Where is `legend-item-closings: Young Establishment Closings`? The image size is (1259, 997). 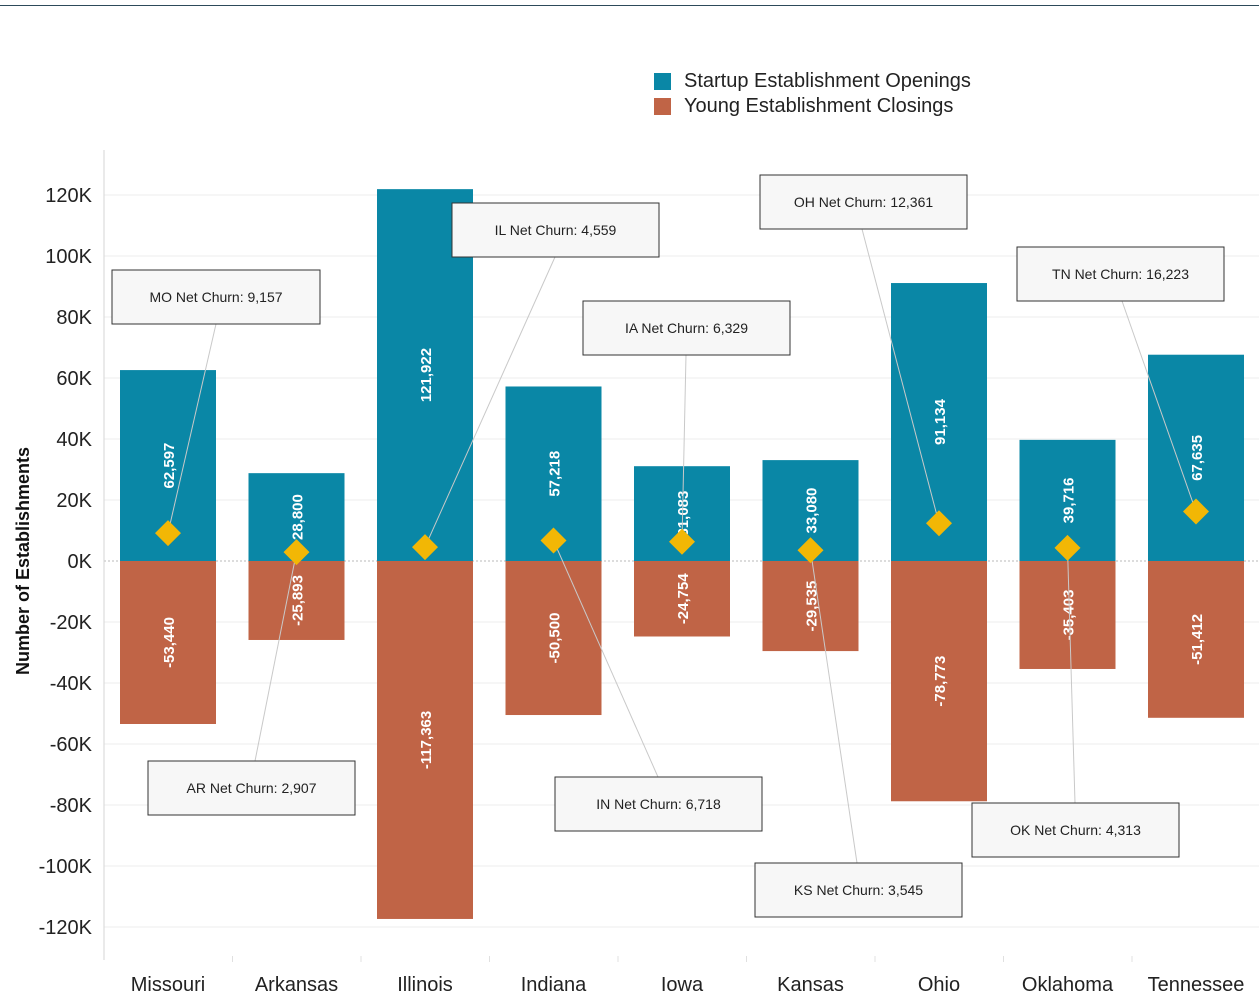
legend-item-closings: Young Establishment Closings is located at coordinates (812, 106).